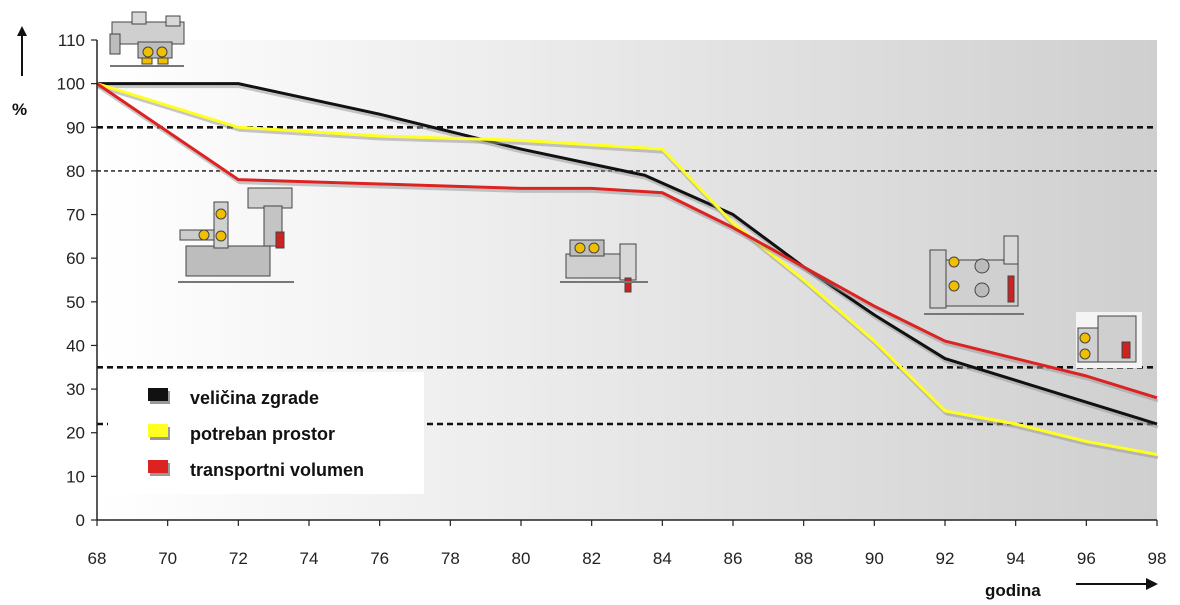  What do you see at coordinates (874, 558) in the screenshot?
I see `x-tick-label: 90` at bounding box center [874, 558].